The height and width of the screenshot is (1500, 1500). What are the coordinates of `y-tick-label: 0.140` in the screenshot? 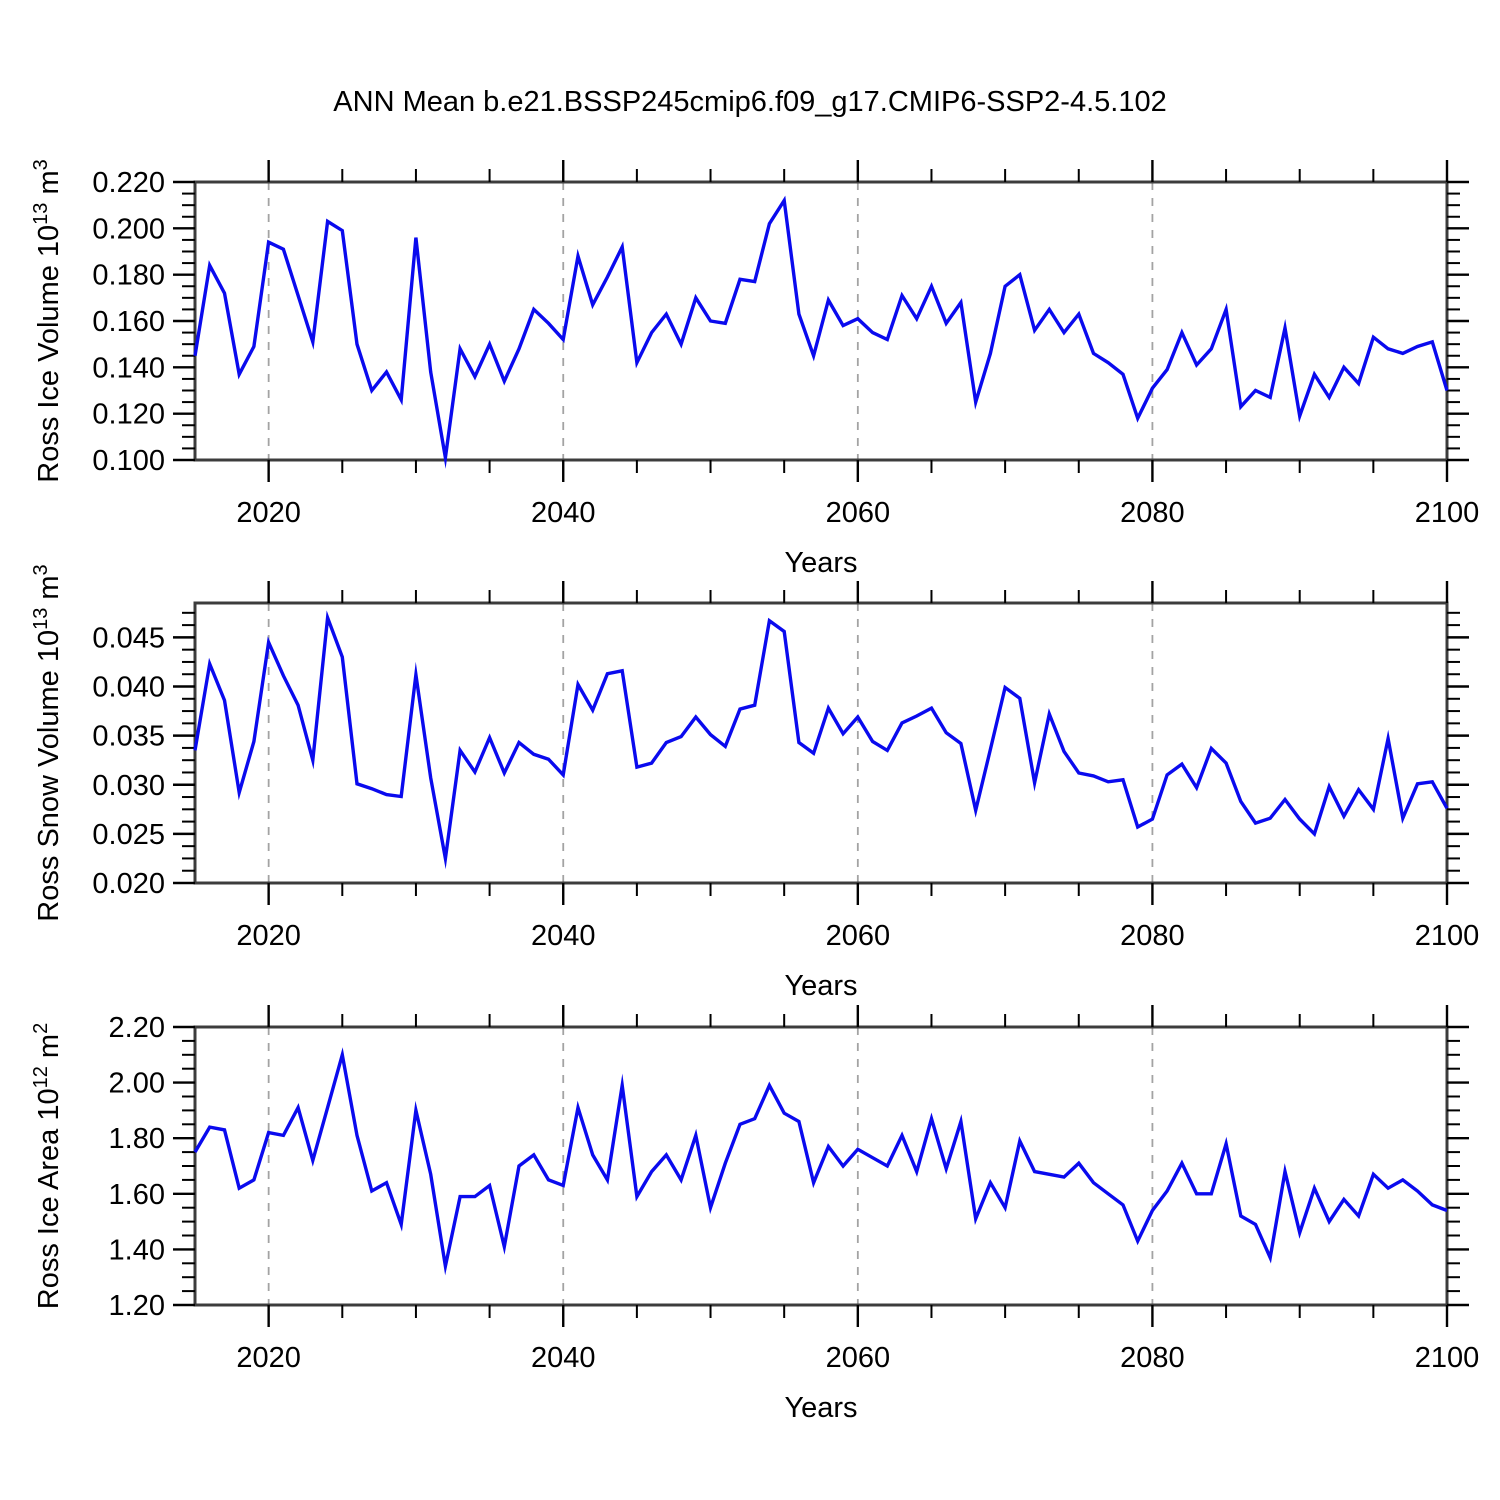 It's located at (128, 368).